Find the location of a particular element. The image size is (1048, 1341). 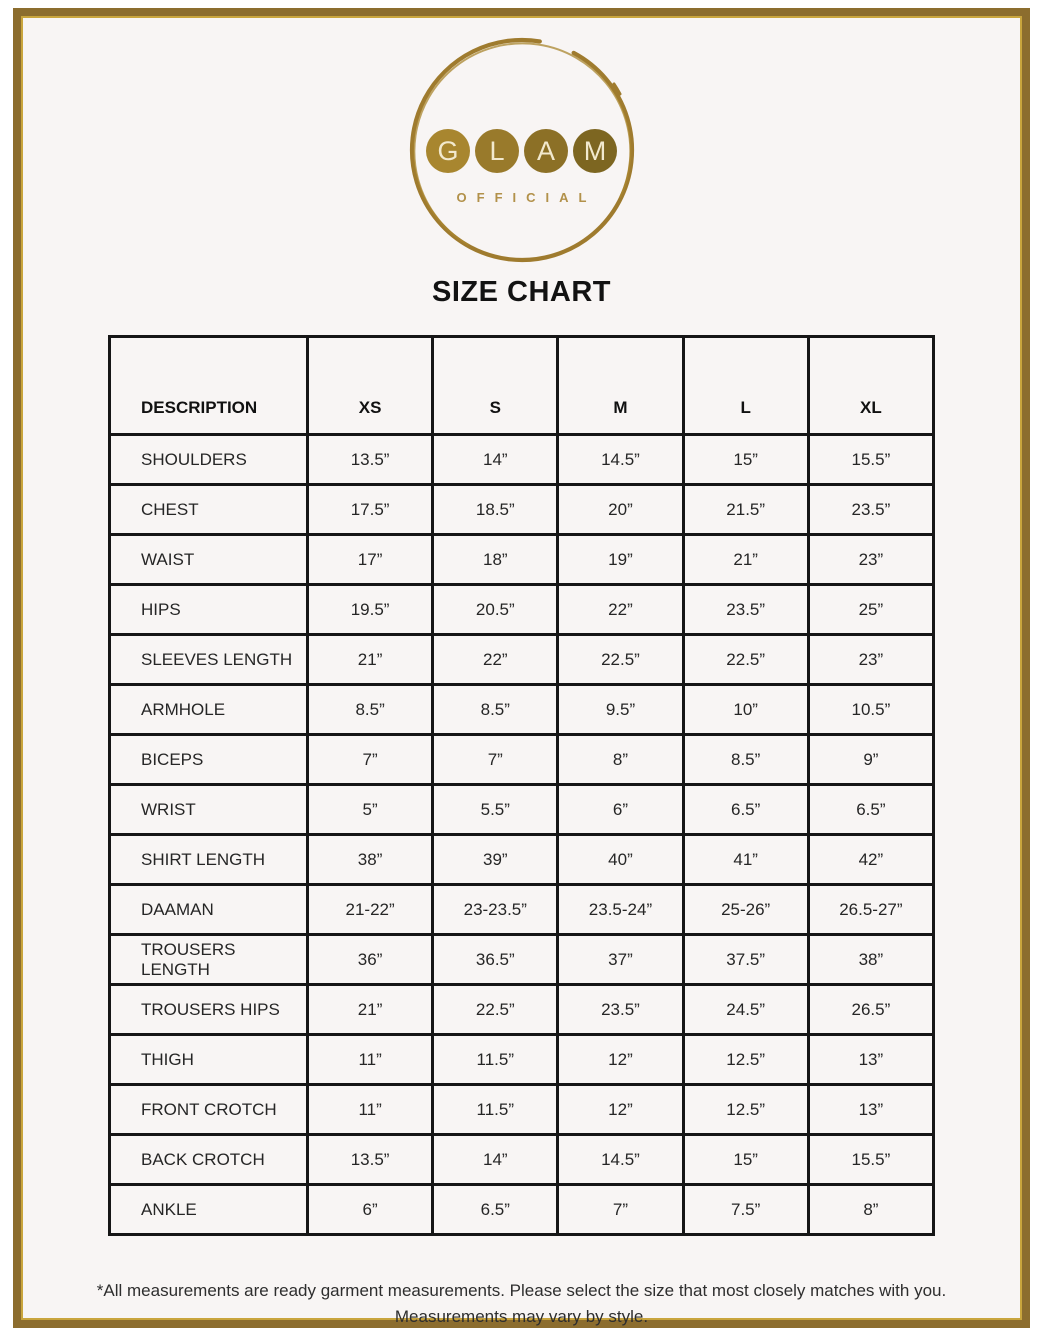

size-value-cell: 21-22” is located at coordinates (370, 909).